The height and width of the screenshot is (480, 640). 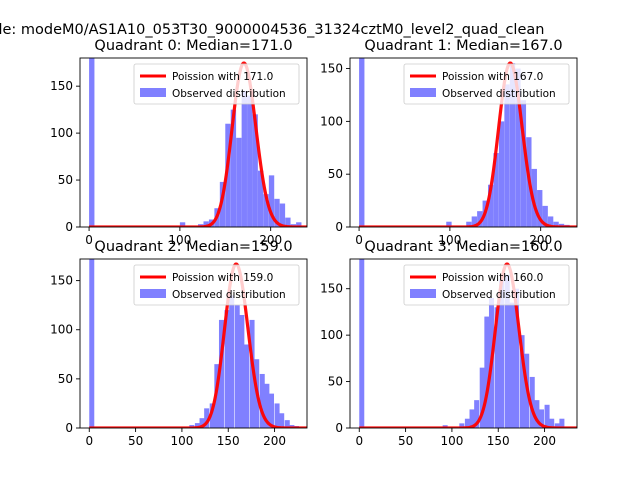 I want to click on legend-label-poisson: Poission with 171.0, so click(x=222, y=77).